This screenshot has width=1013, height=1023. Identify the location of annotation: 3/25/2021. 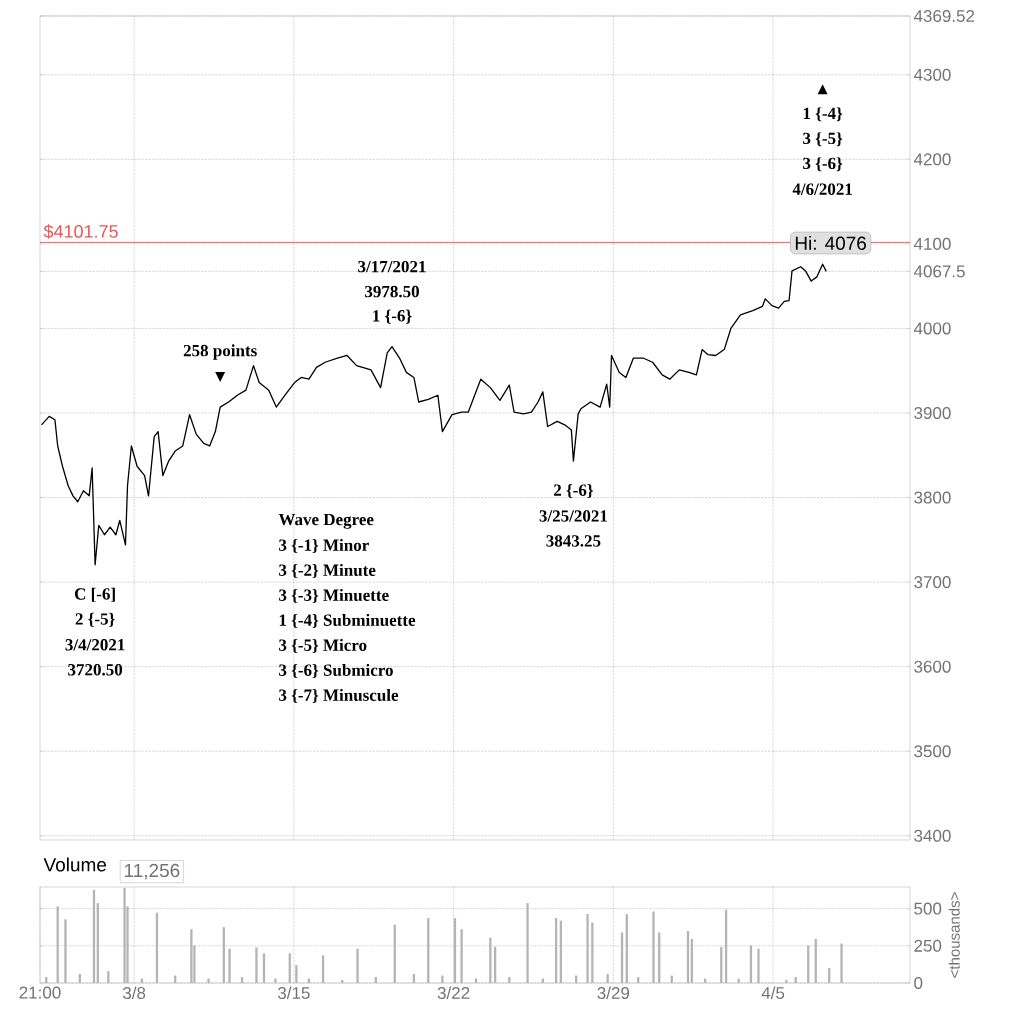
(573, 516).